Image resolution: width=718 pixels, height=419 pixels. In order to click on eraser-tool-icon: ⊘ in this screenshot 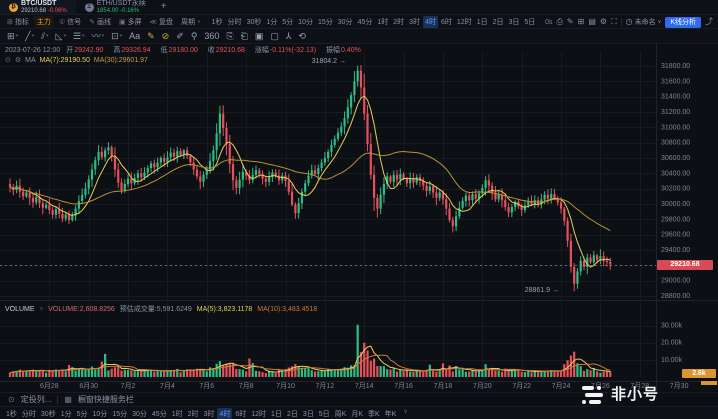, I will do `click(166, 36)`.